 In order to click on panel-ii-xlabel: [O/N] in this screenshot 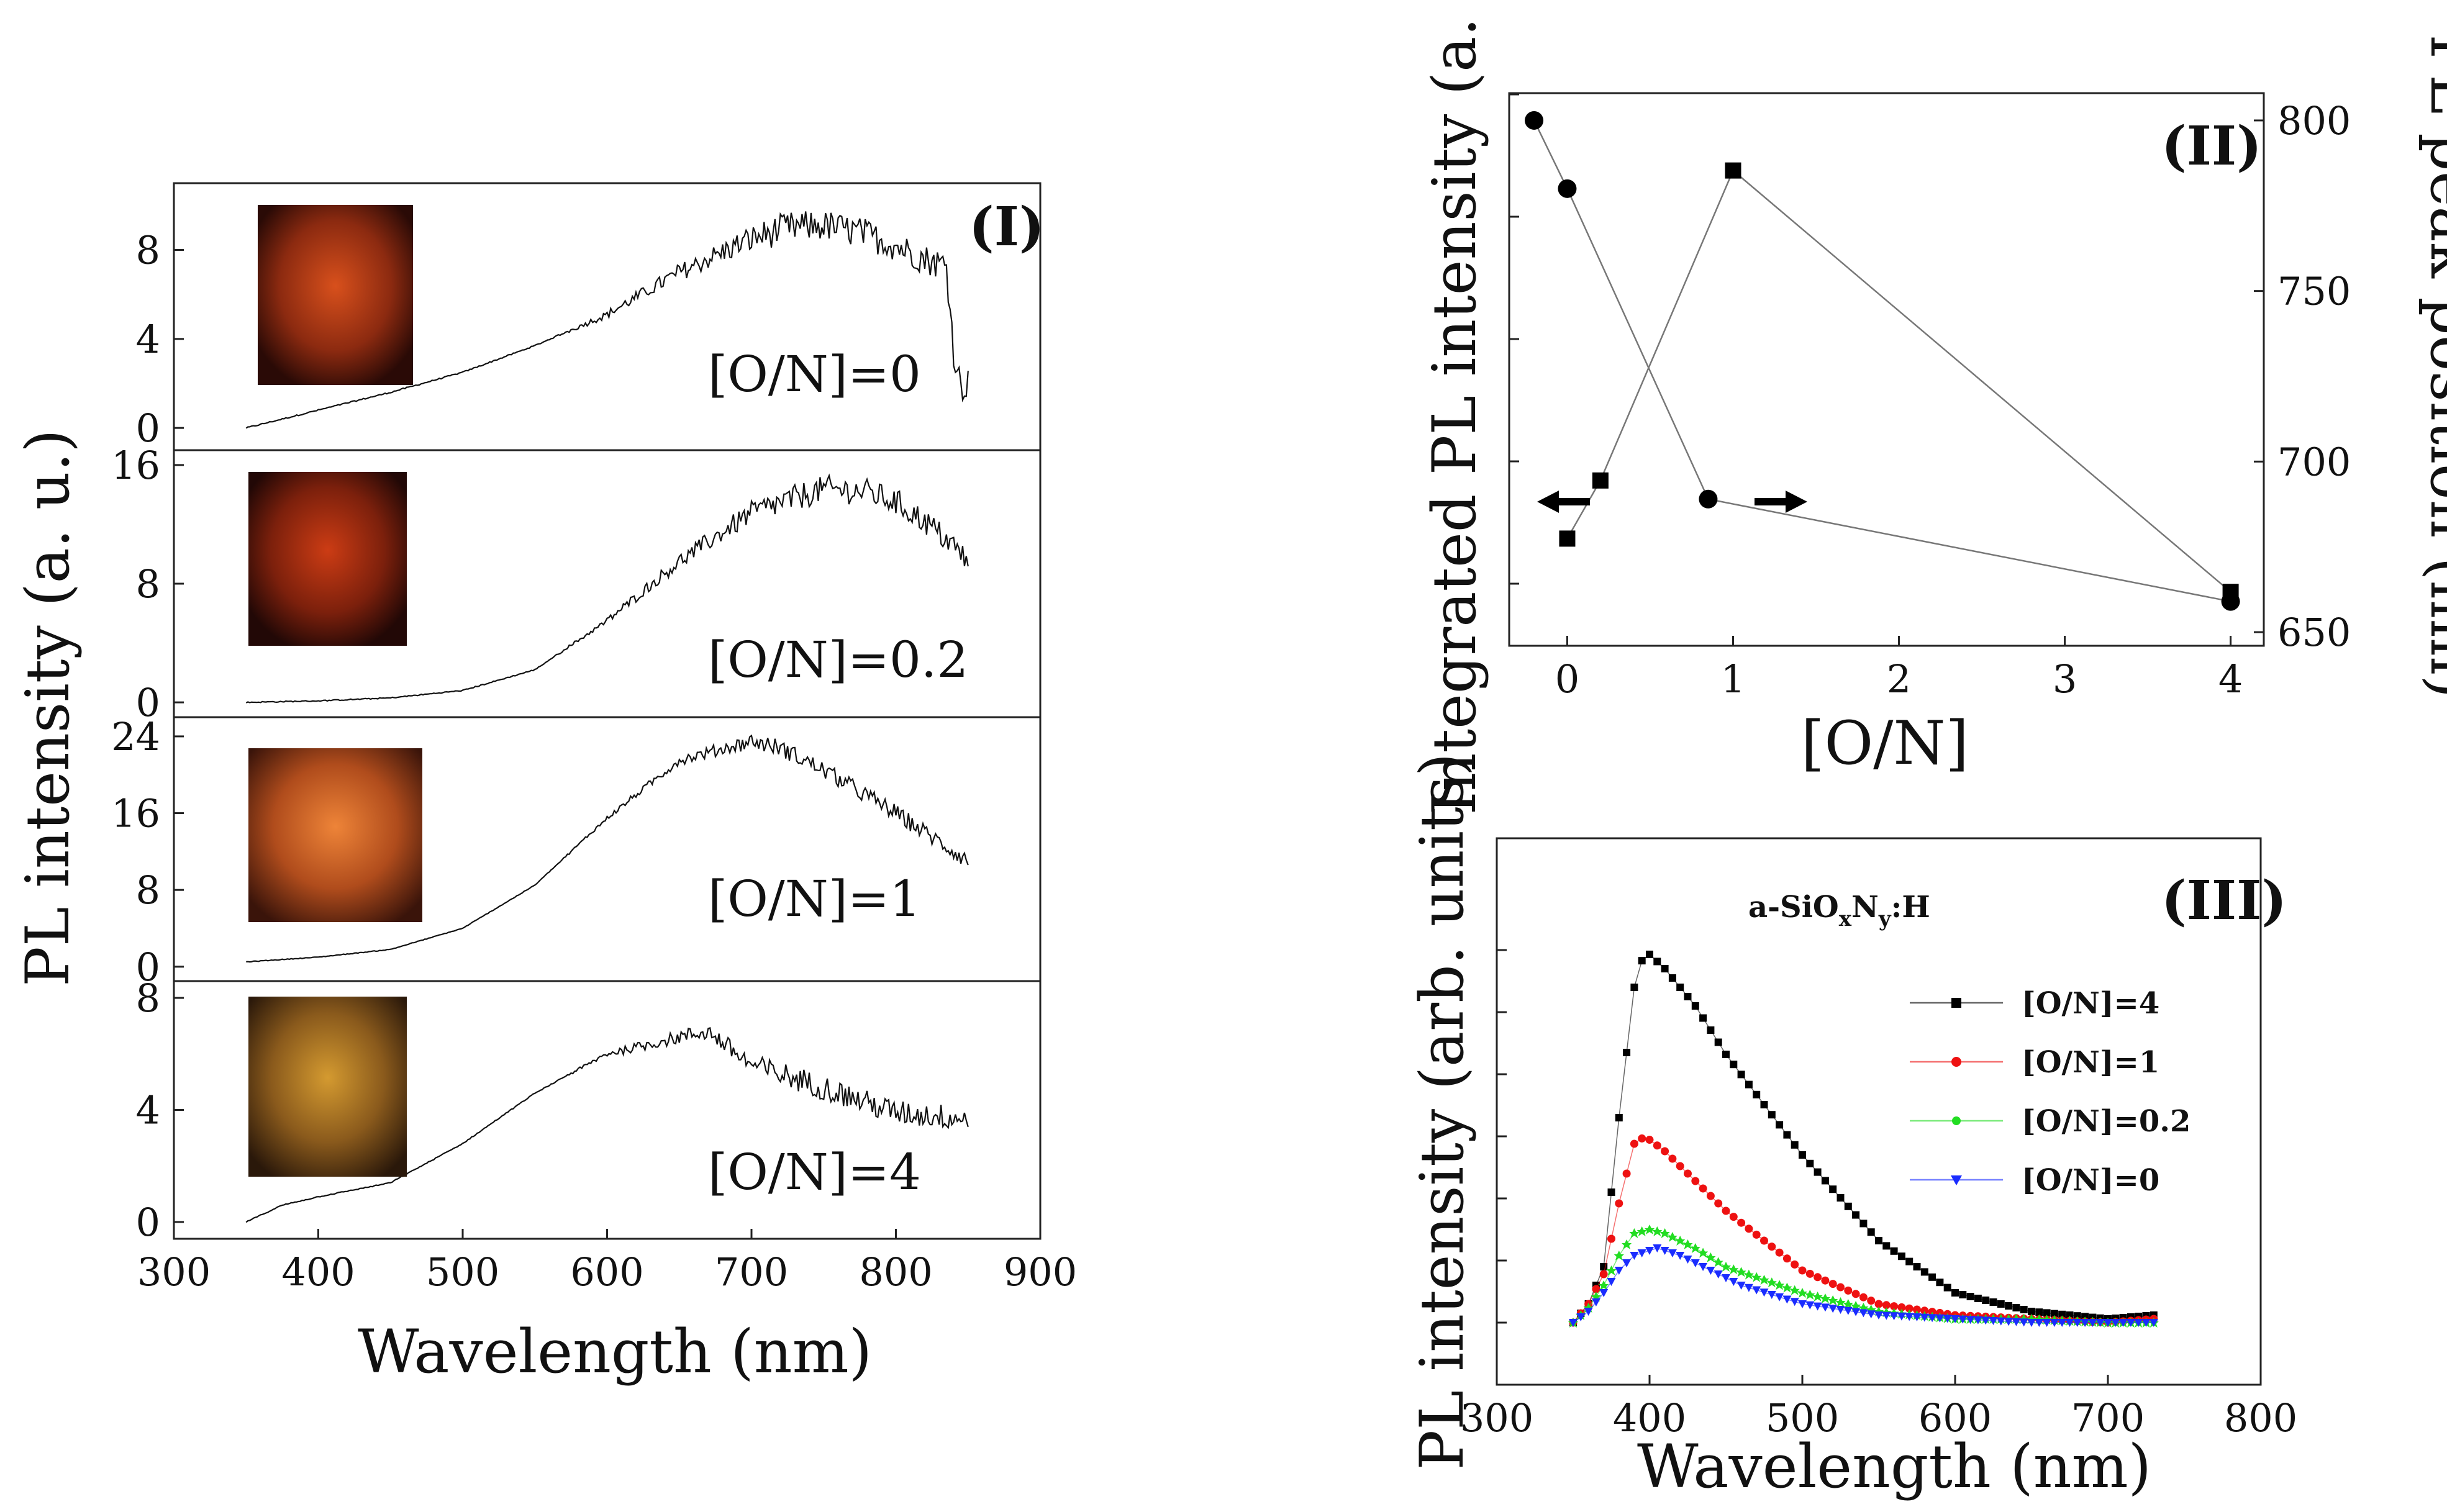, I will do `click(1885, 743)`.